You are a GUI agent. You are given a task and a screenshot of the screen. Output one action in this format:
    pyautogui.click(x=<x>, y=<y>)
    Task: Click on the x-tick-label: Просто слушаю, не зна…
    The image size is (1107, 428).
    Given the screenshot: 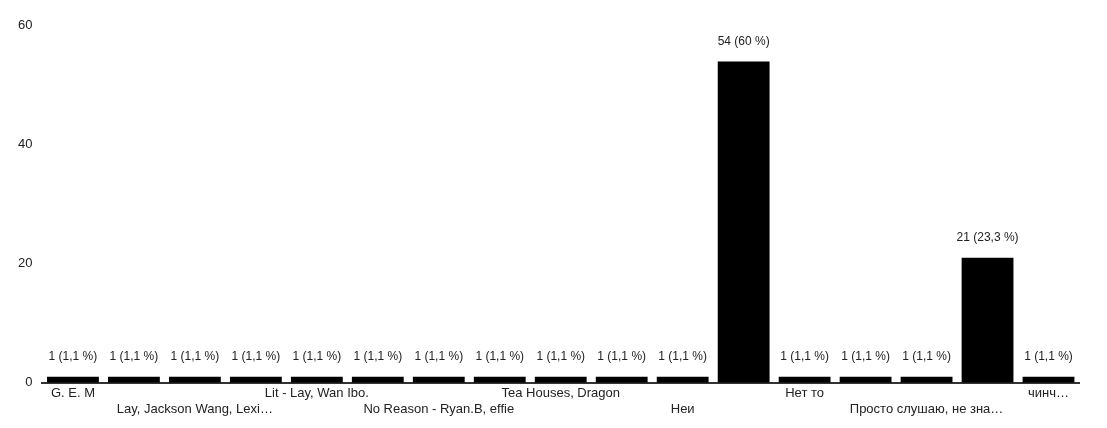 What is the action you would take?
    pyautogui.click(x=926, y=408)
    